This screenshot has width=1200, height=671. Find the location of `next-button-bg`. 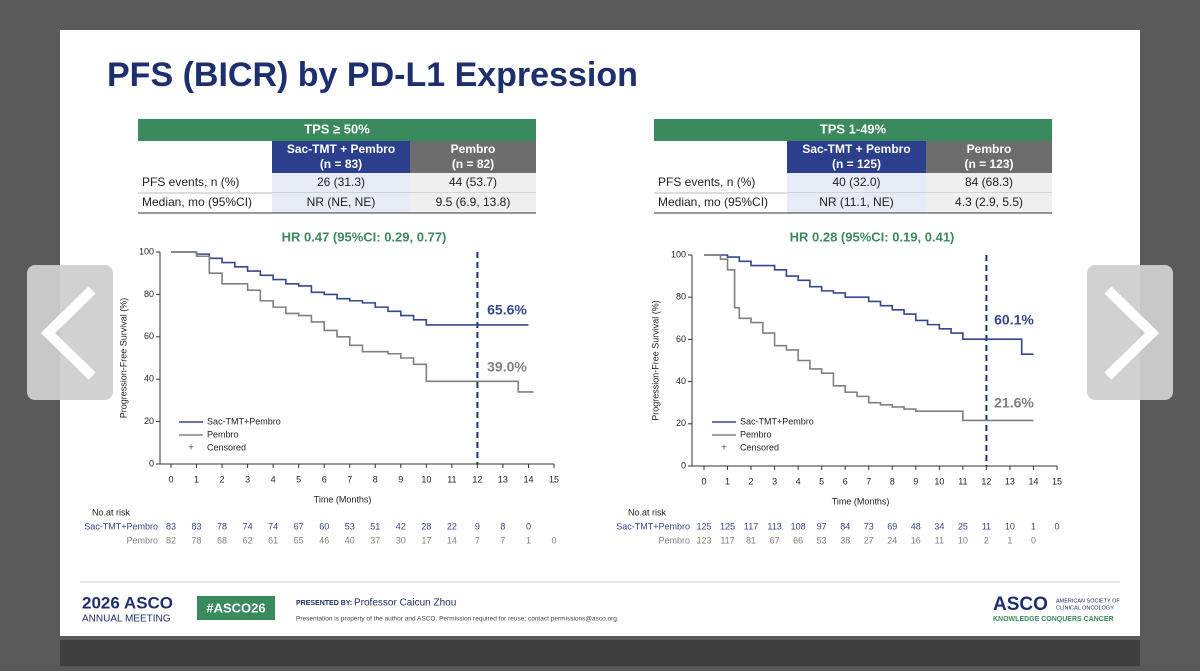

next-button-bg is located at coordinates (1130, 332).